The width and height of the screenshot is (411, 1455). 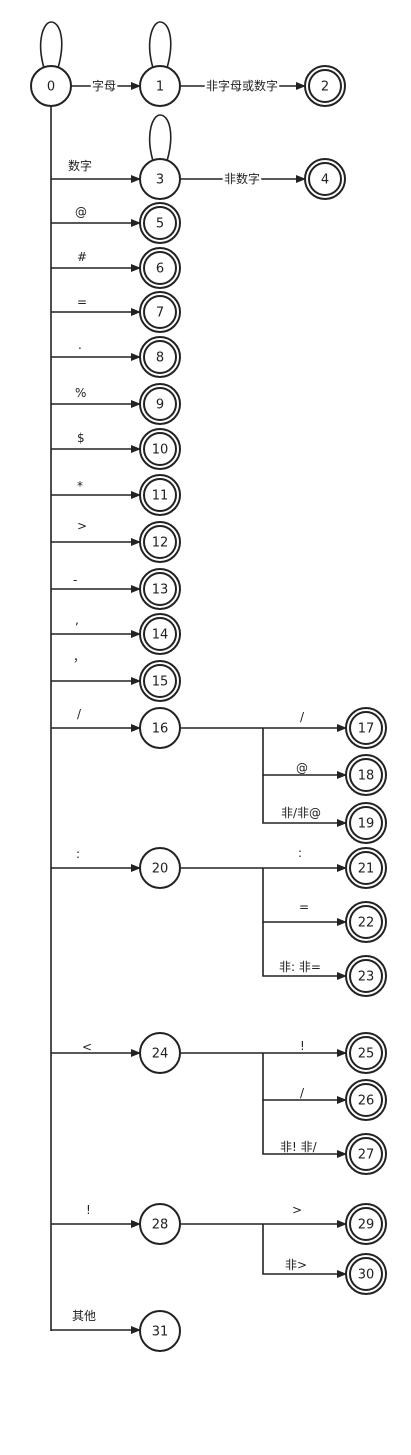 What do you see at coordinates (80, 345) in the screenshot?
I see `edge-label-0-8: .` at bounding box center [80, 345].